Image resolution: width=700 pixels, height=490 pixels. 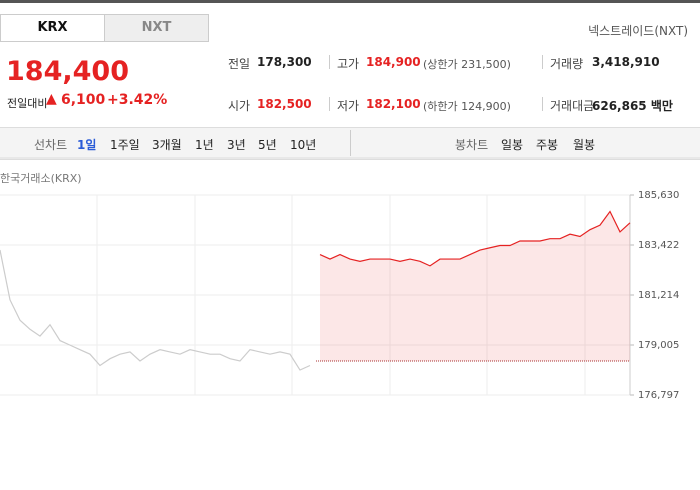 What do you see at coordinates (572, 106) in the screenshot?
I see `stat-label: 거래대금` at bounding box center [572, 106].